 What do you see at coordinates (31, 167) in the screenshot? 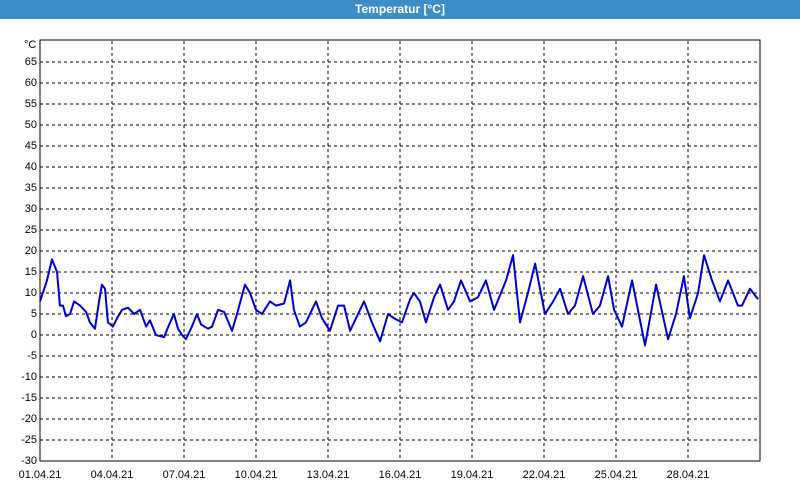
I see `y-tick-label: 40` at bounding box center [31, 167].